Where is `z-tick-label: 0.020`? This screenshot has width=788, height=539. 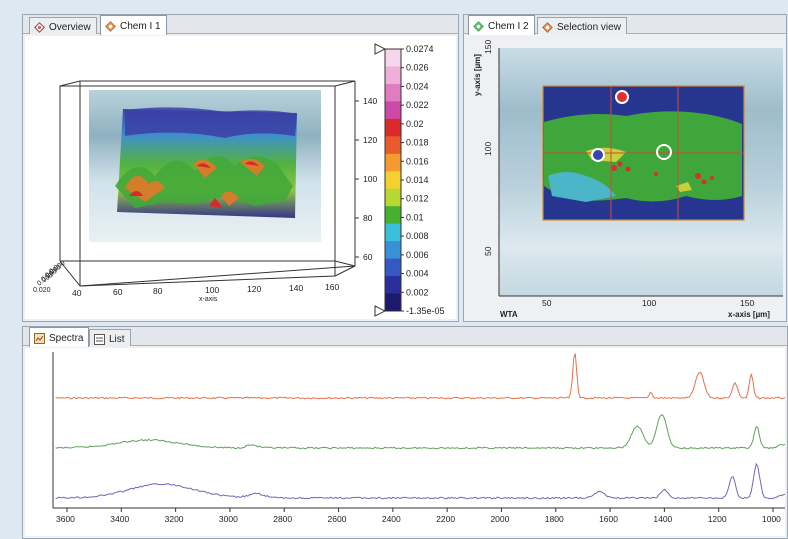
z-tick-label: 0.020 is located at coordinates (42, 290).